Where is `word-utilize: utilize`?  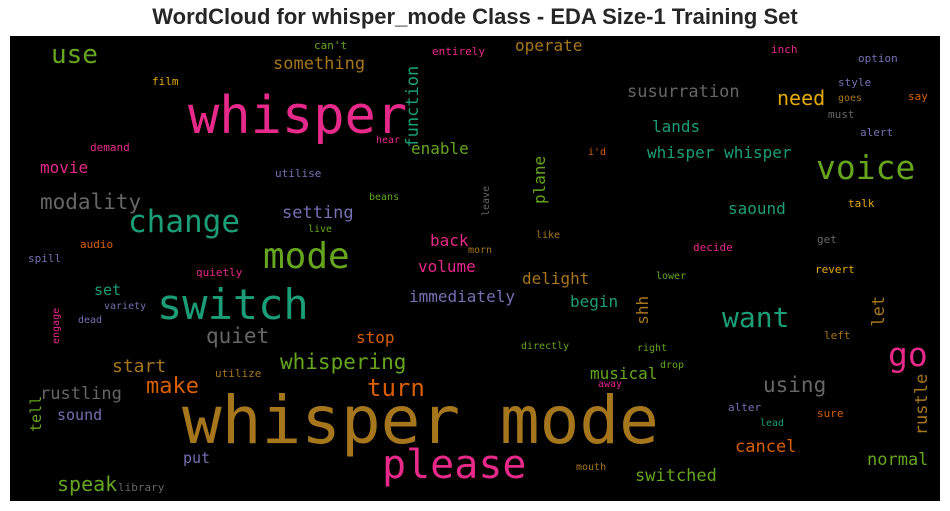
word-utilize: utilize is located at coordinates (238, 373).